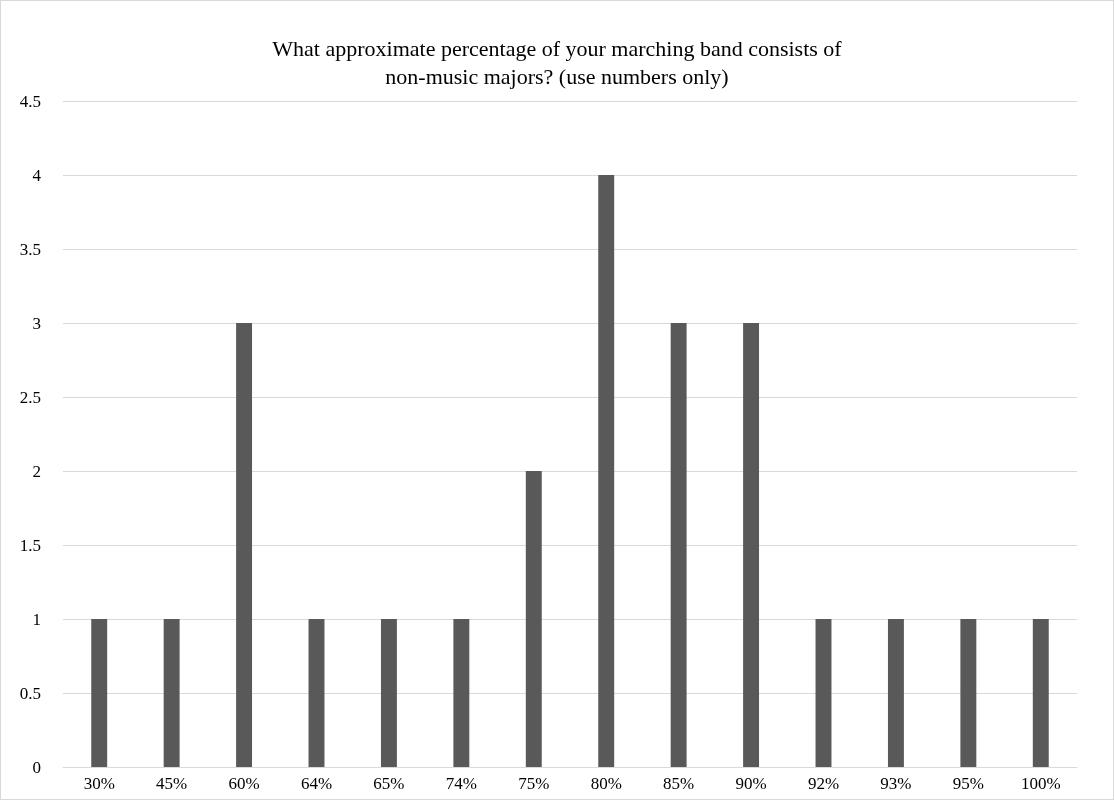 This screenshot has height=800, width=1114. I want to click on y-tick-label: 3.5, so click(30, 249).